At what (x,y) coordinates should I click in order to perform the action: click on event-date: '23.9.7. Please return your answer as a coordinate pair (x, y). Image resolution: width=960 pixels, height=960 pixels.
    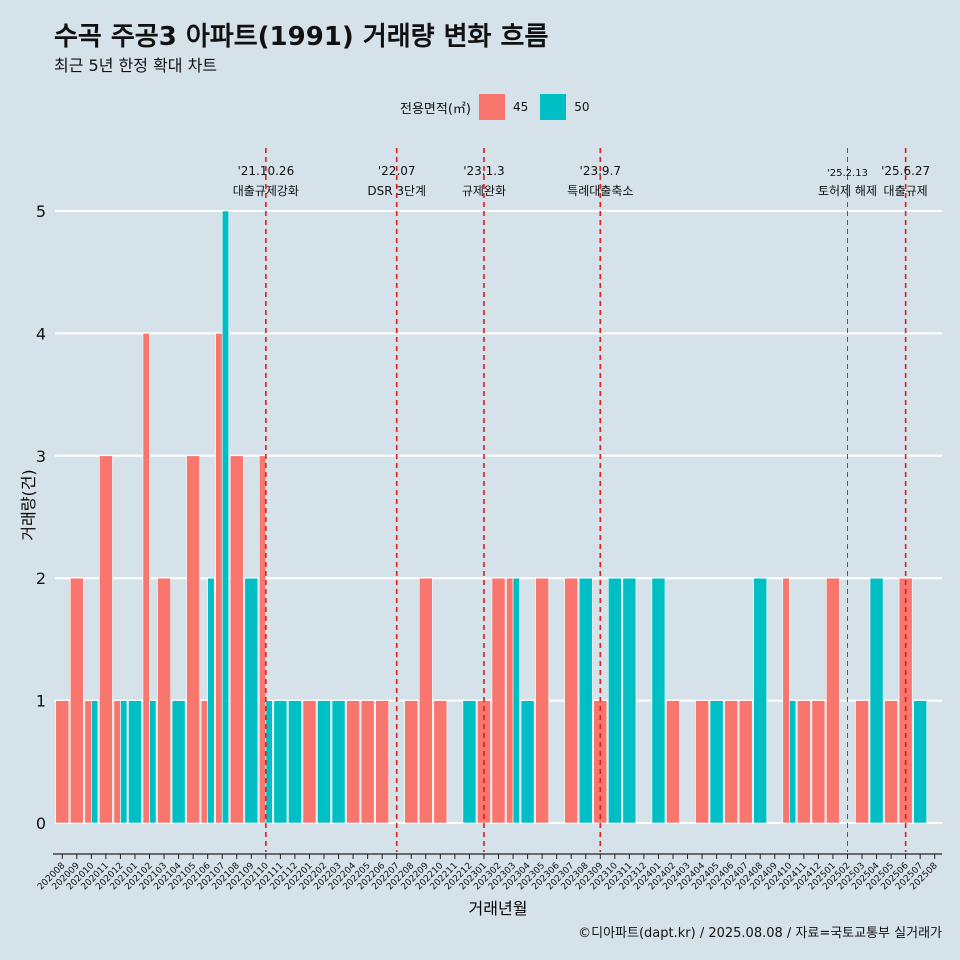
    Looking at the image, I should click on (600, 171).